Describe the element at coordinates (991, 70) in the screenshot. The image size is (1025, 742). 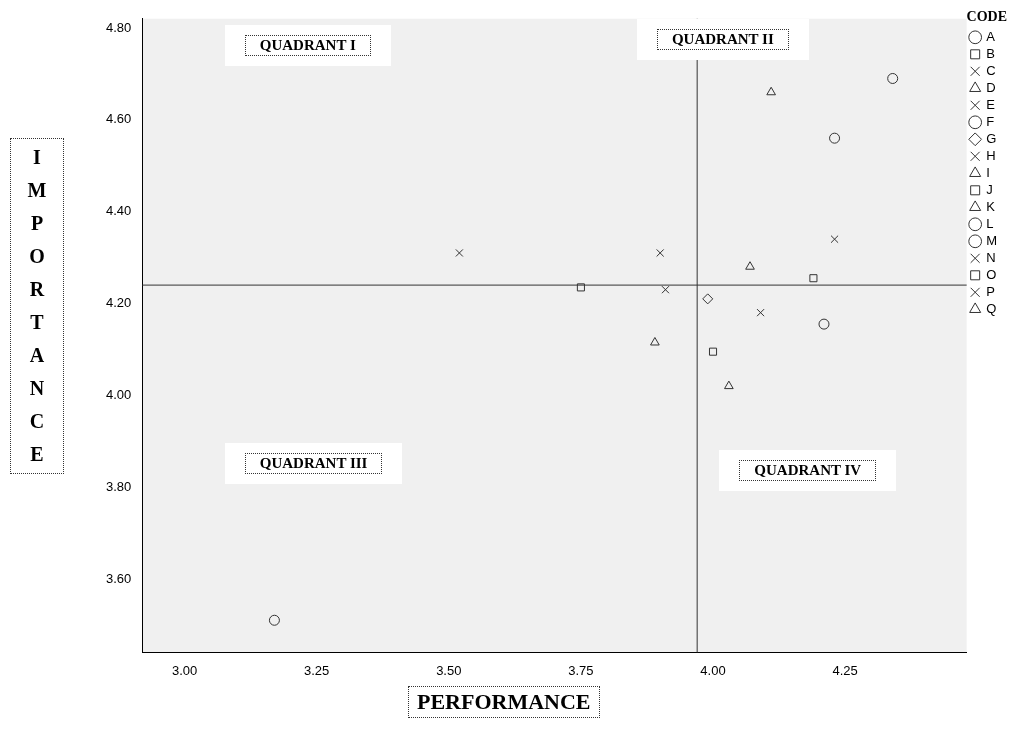
I see `legend-label: C` at that location.